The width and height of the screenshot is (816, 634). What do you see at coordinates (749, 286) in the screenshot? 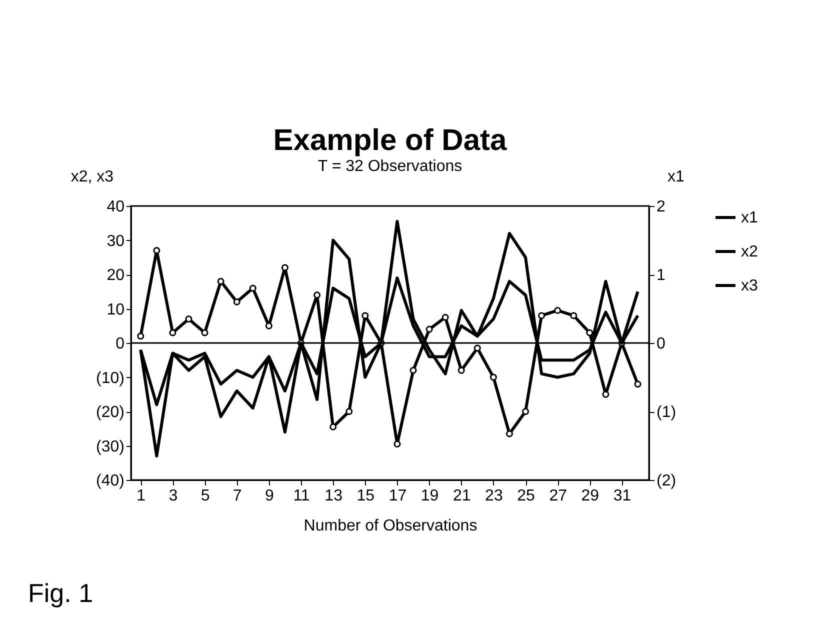
I see `legend-label: x3` at bounding box center [749, 286].